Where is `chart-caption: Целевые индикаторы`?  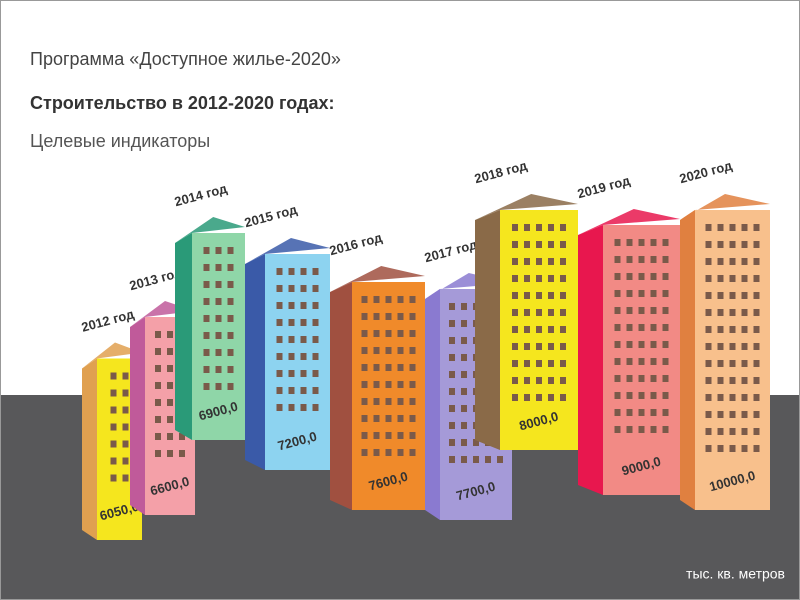 chart-caption: Целевые индикаторы is located at coordinates (120, 141).